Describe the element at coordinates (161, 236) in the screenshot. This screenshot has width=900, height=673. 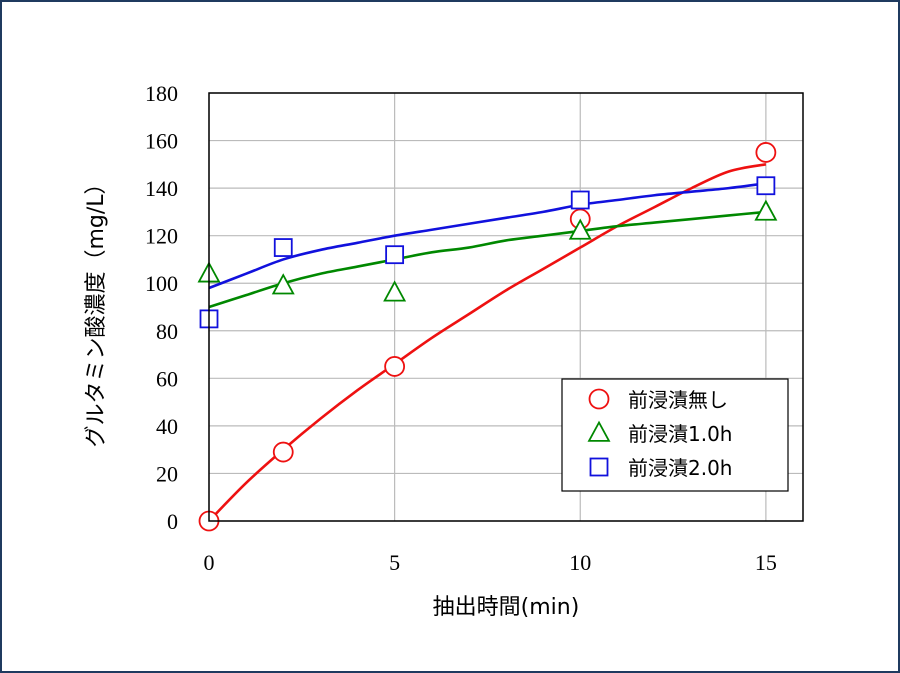
I see `y-tick-label: 120` at that location.